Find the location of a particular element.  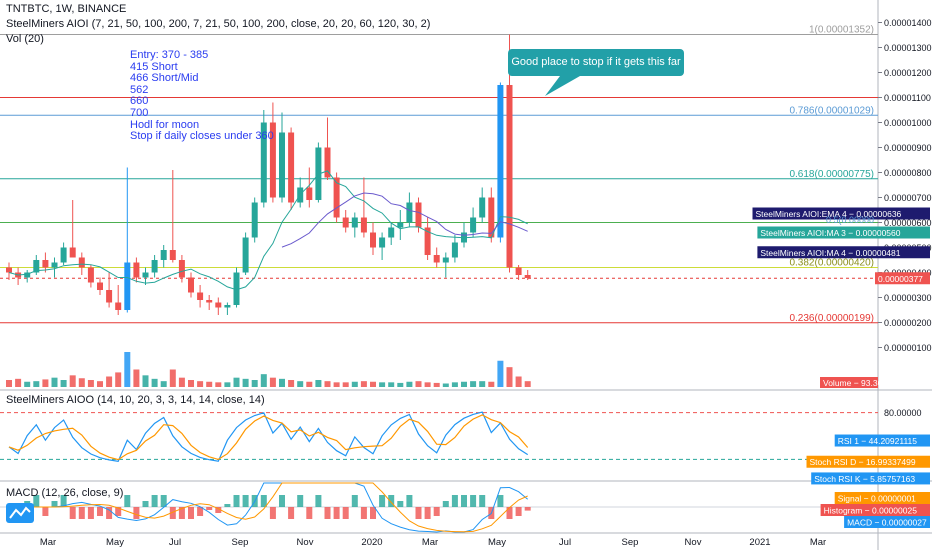

volume-tag is located at coordinates (849, 382).